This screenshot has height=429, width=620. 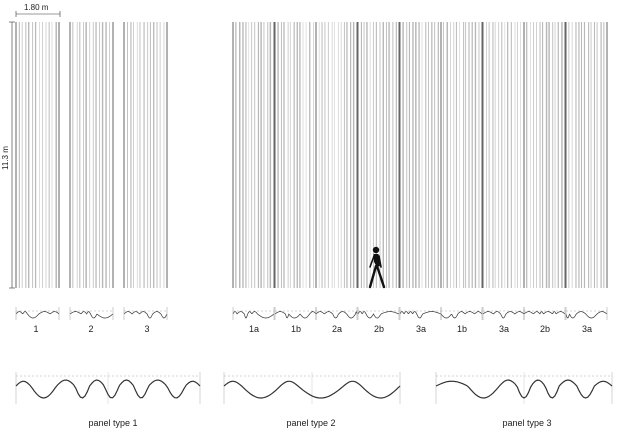 I want to click on width-dimension: 1.80 m, so click(x=38, y=10).